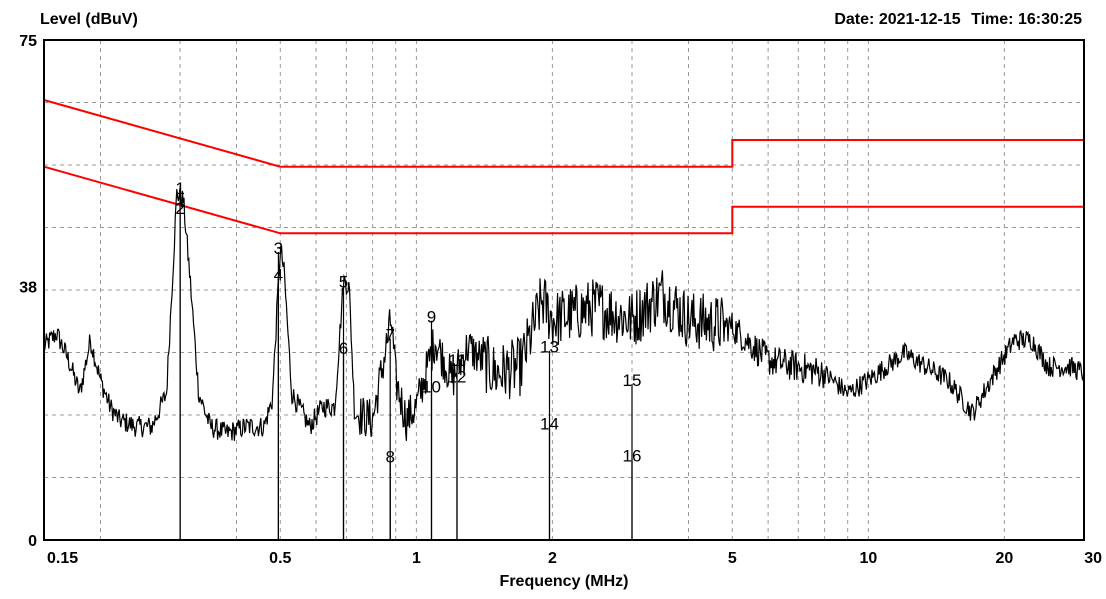  What do you see at coordinates (549, 423) in the screenshot?
I see `marker-label: 14` at bounding box center [549, 423].